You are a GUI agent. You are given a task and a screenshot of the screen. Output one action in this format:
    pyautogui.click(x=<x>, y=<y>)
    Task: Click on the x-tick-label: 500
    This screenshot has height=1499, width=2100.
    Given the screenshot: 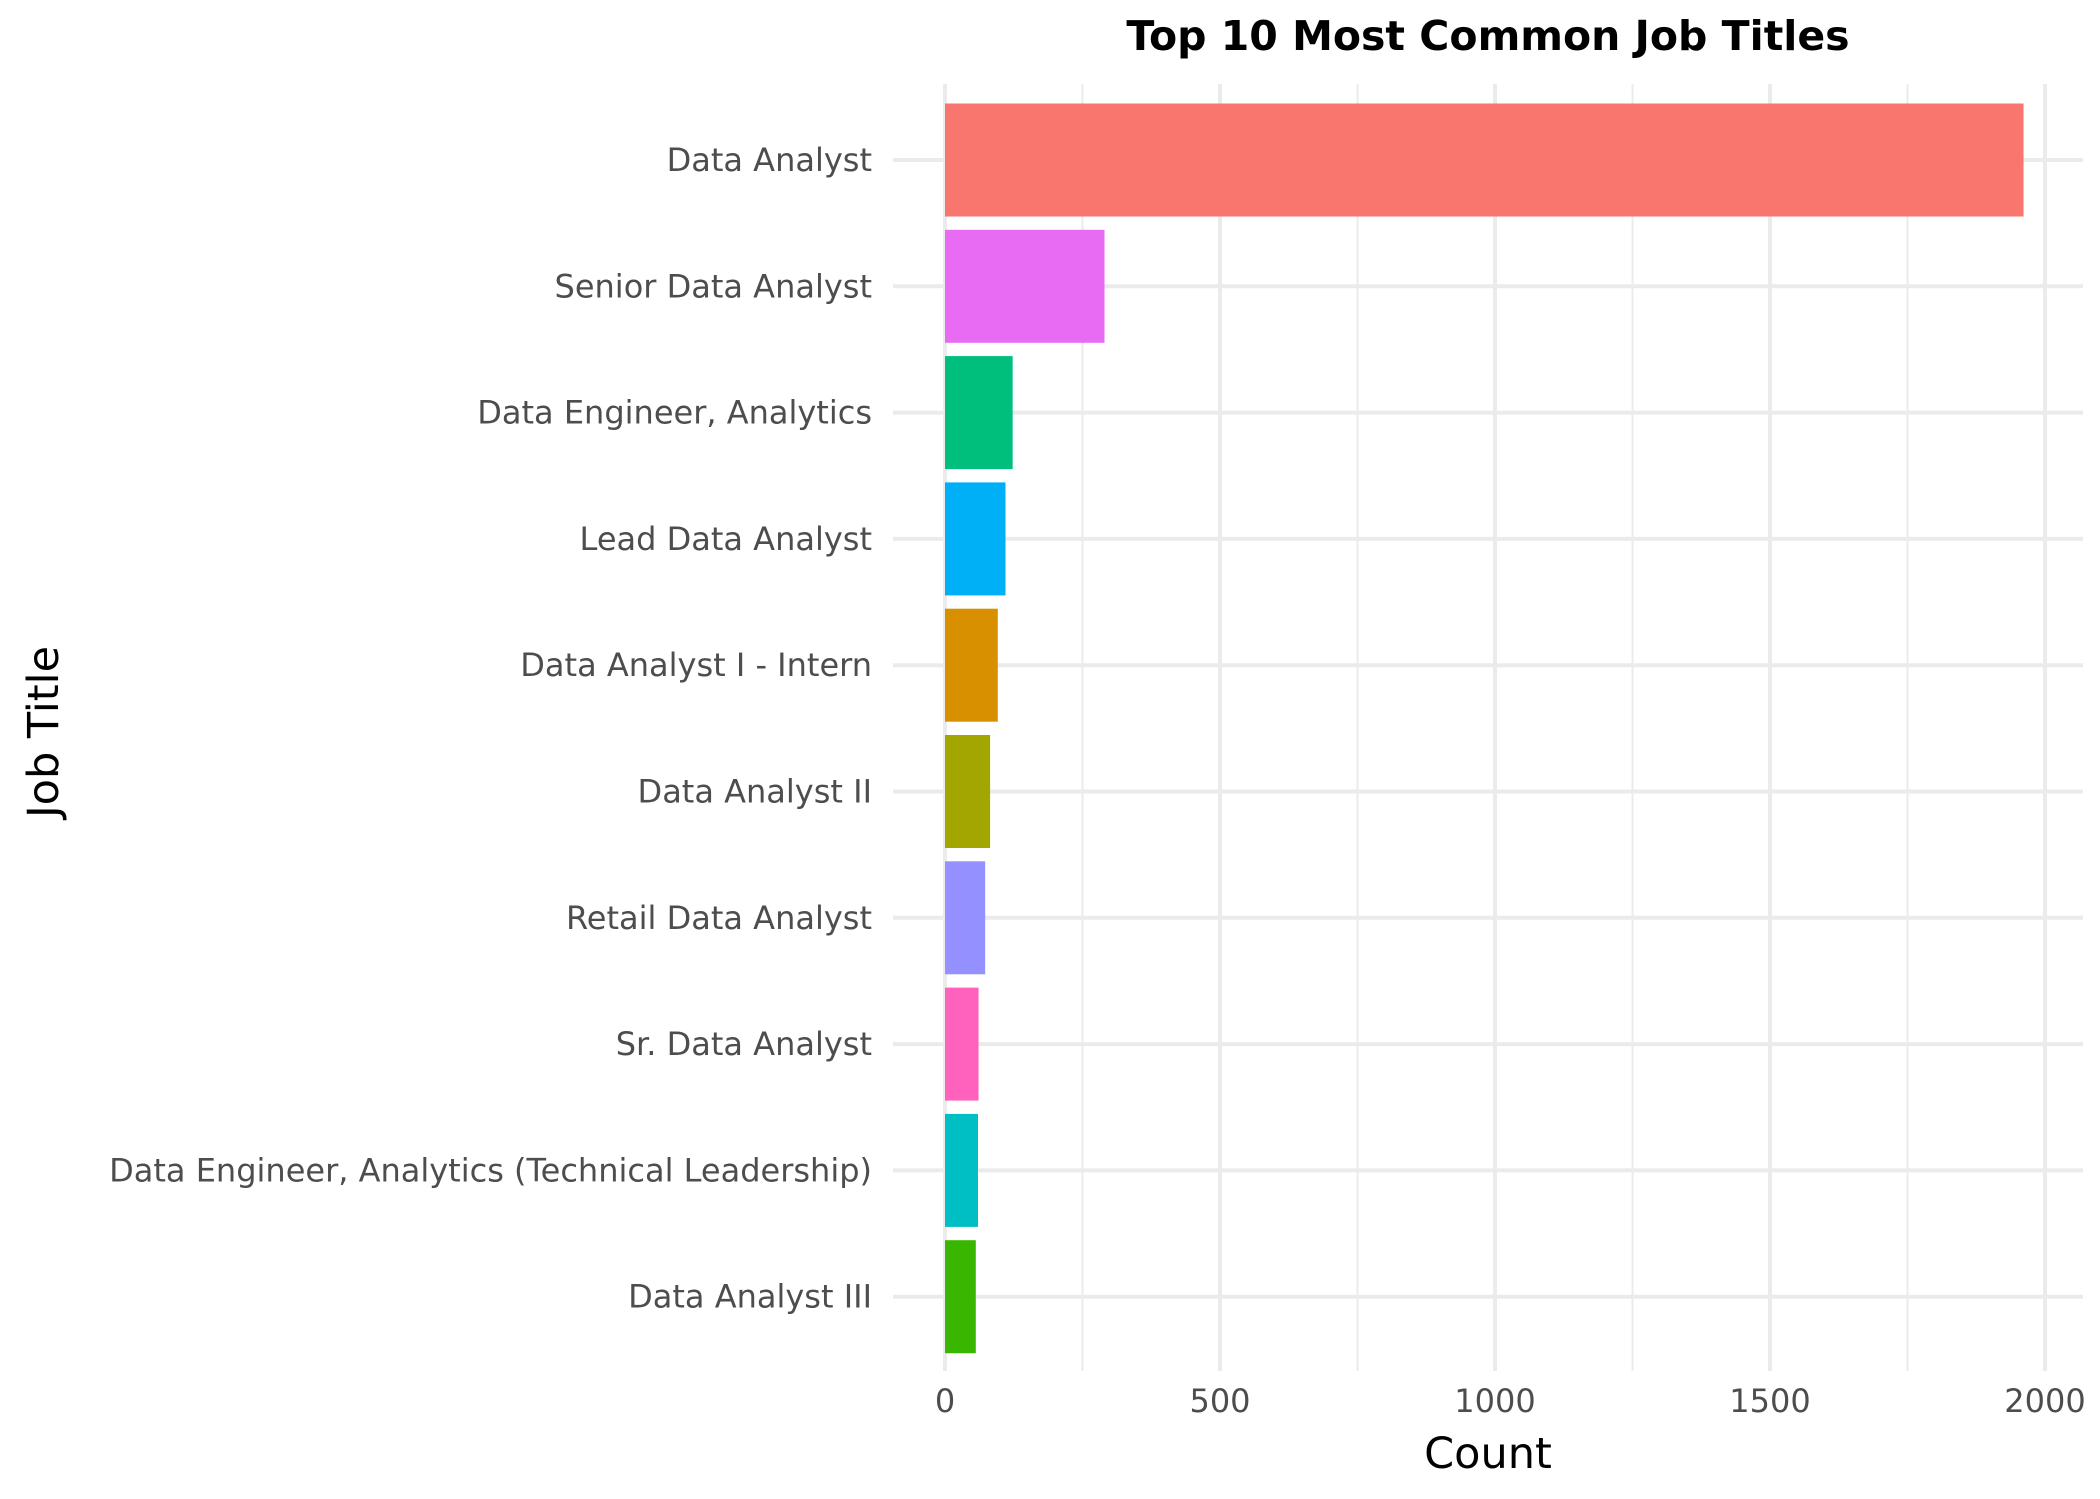 What is the action you would take?
    pyautogui.click(x=1219, y=1401)
    